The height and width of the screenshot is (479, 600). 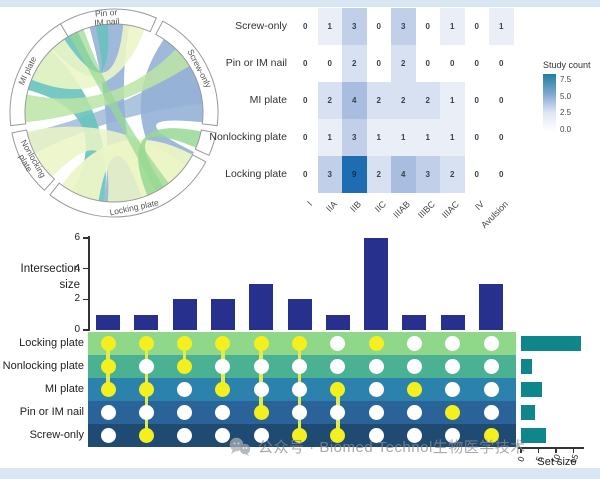 I want to click on upset-y-tick, so click(x=85, y=238).